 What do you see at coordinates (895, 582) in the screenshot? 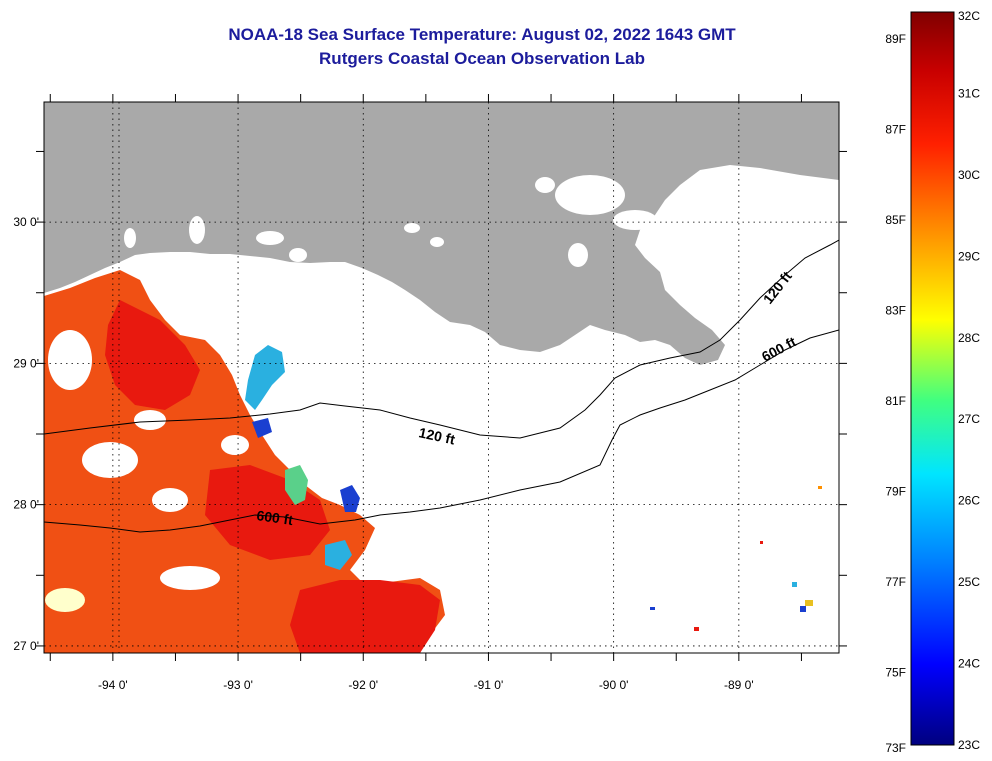
I see `colorbar-fahrenheit-label: 77F` at bounding box center [895, 582].